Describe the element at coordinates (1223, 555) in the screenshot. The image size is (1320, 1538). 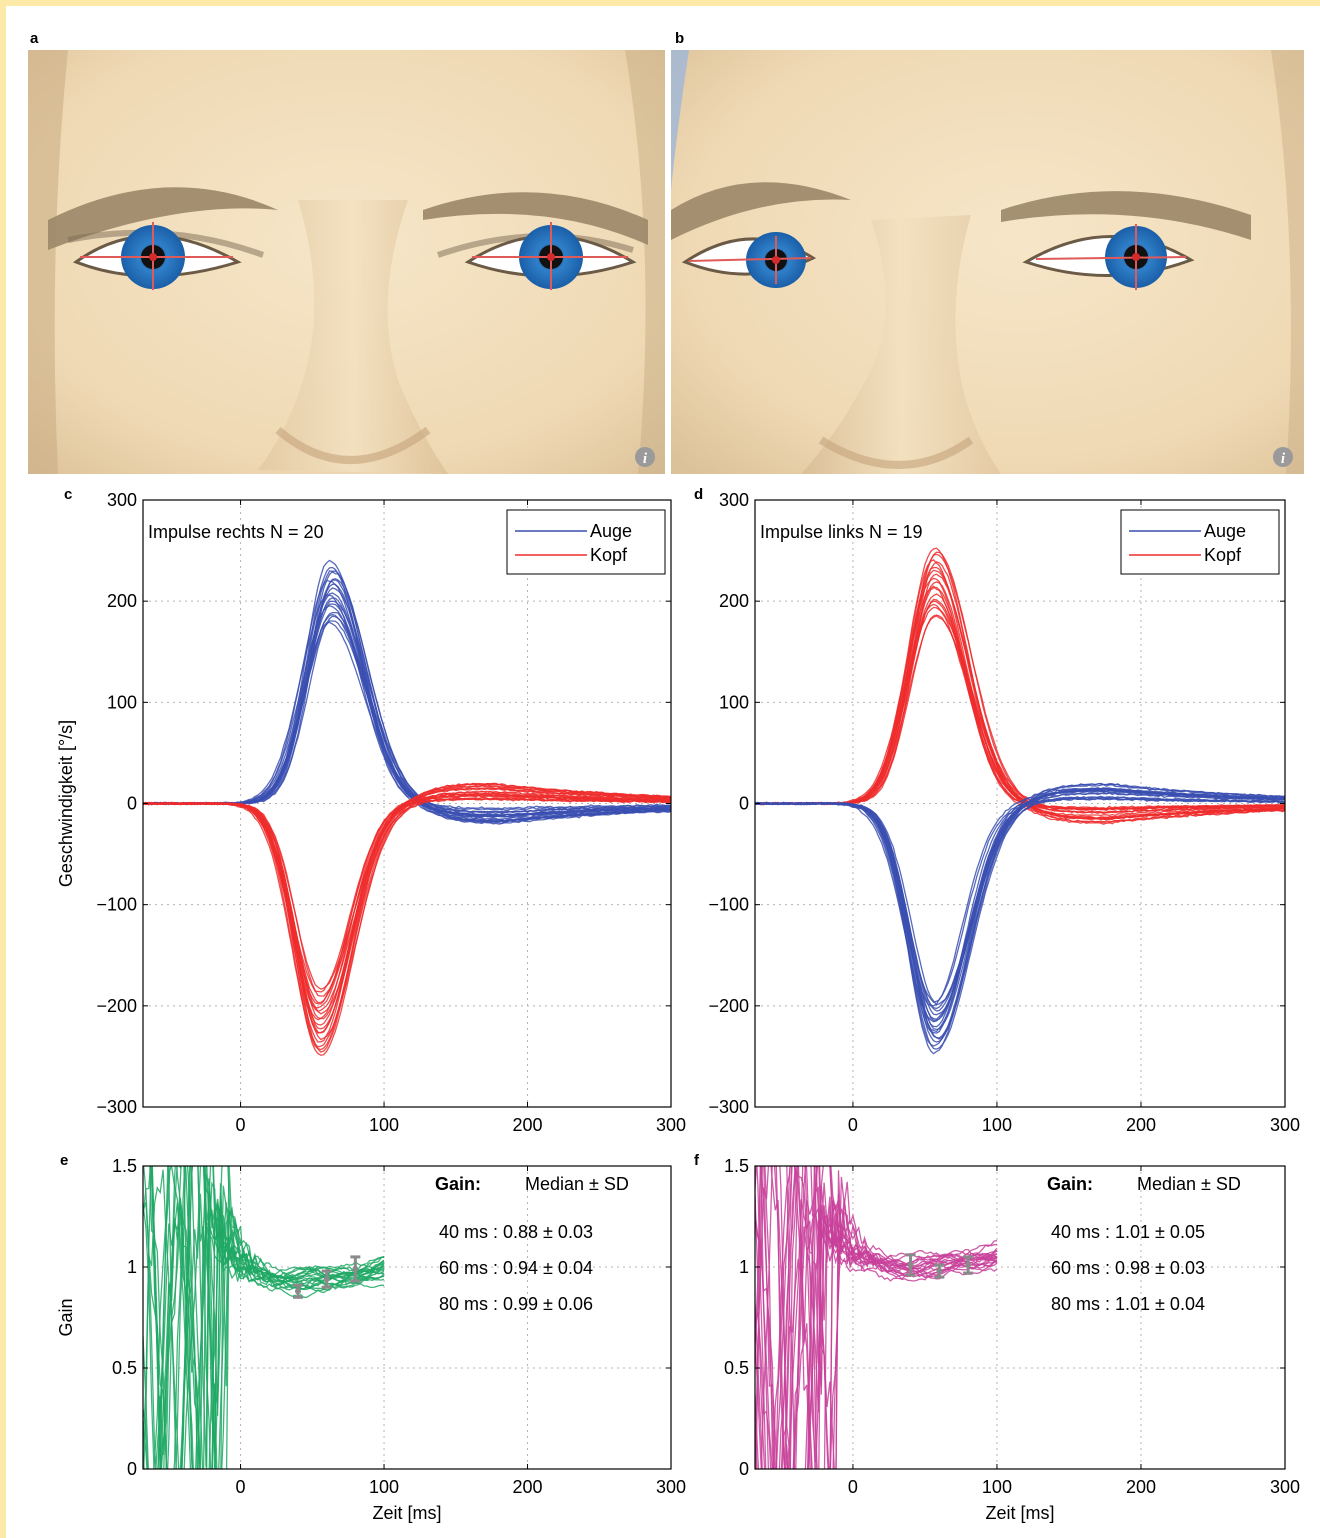
I see `legend-label-kopf: Kopf` at that location.